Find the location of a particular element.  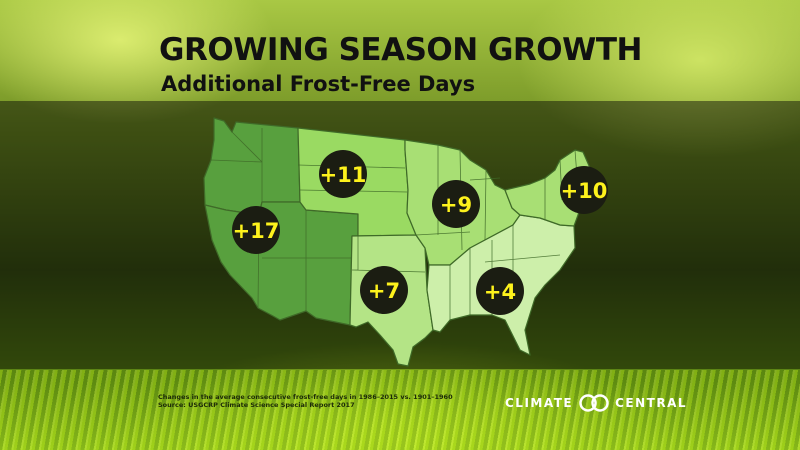

map-title: GROWING SEASON GROWTH is located at coordinates (400, 50).